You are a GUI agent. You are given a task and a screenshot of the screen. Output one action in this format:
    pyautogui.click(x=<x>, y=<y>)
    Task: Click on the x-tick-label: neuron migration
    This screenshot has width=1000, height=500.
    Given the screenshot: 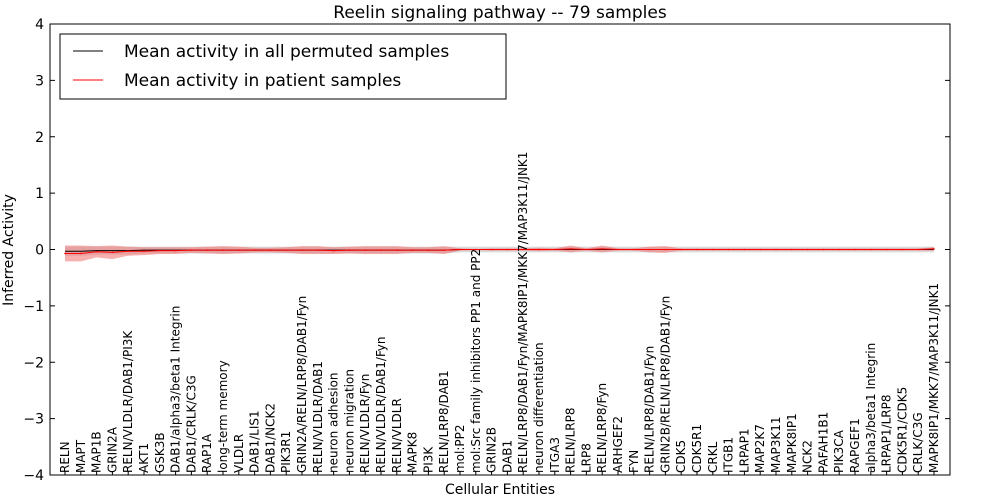 What is the action you would take?
    pyautogui.click(x=349, y=421)
    